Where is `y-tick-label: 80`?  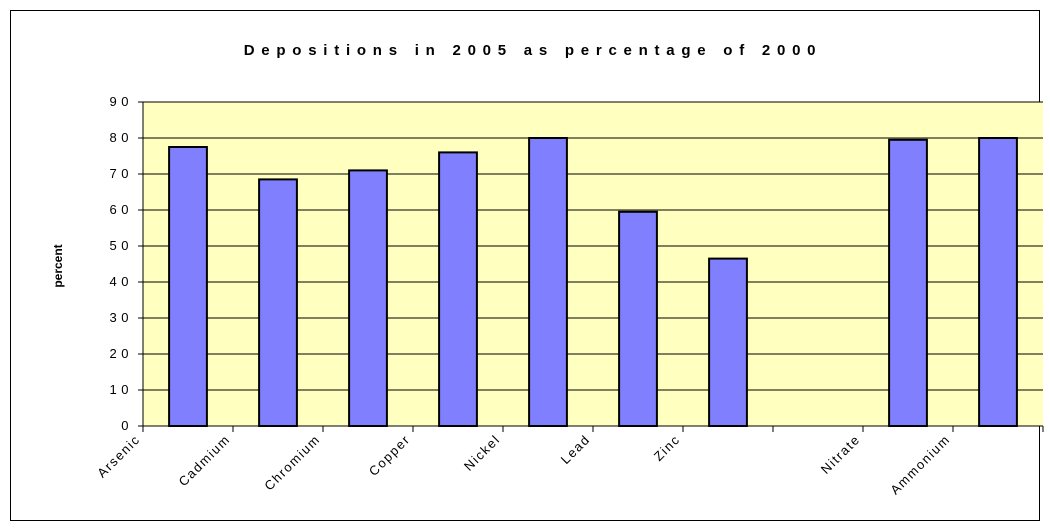 y-tick-label: 80 is located at coordinates (121, 137).